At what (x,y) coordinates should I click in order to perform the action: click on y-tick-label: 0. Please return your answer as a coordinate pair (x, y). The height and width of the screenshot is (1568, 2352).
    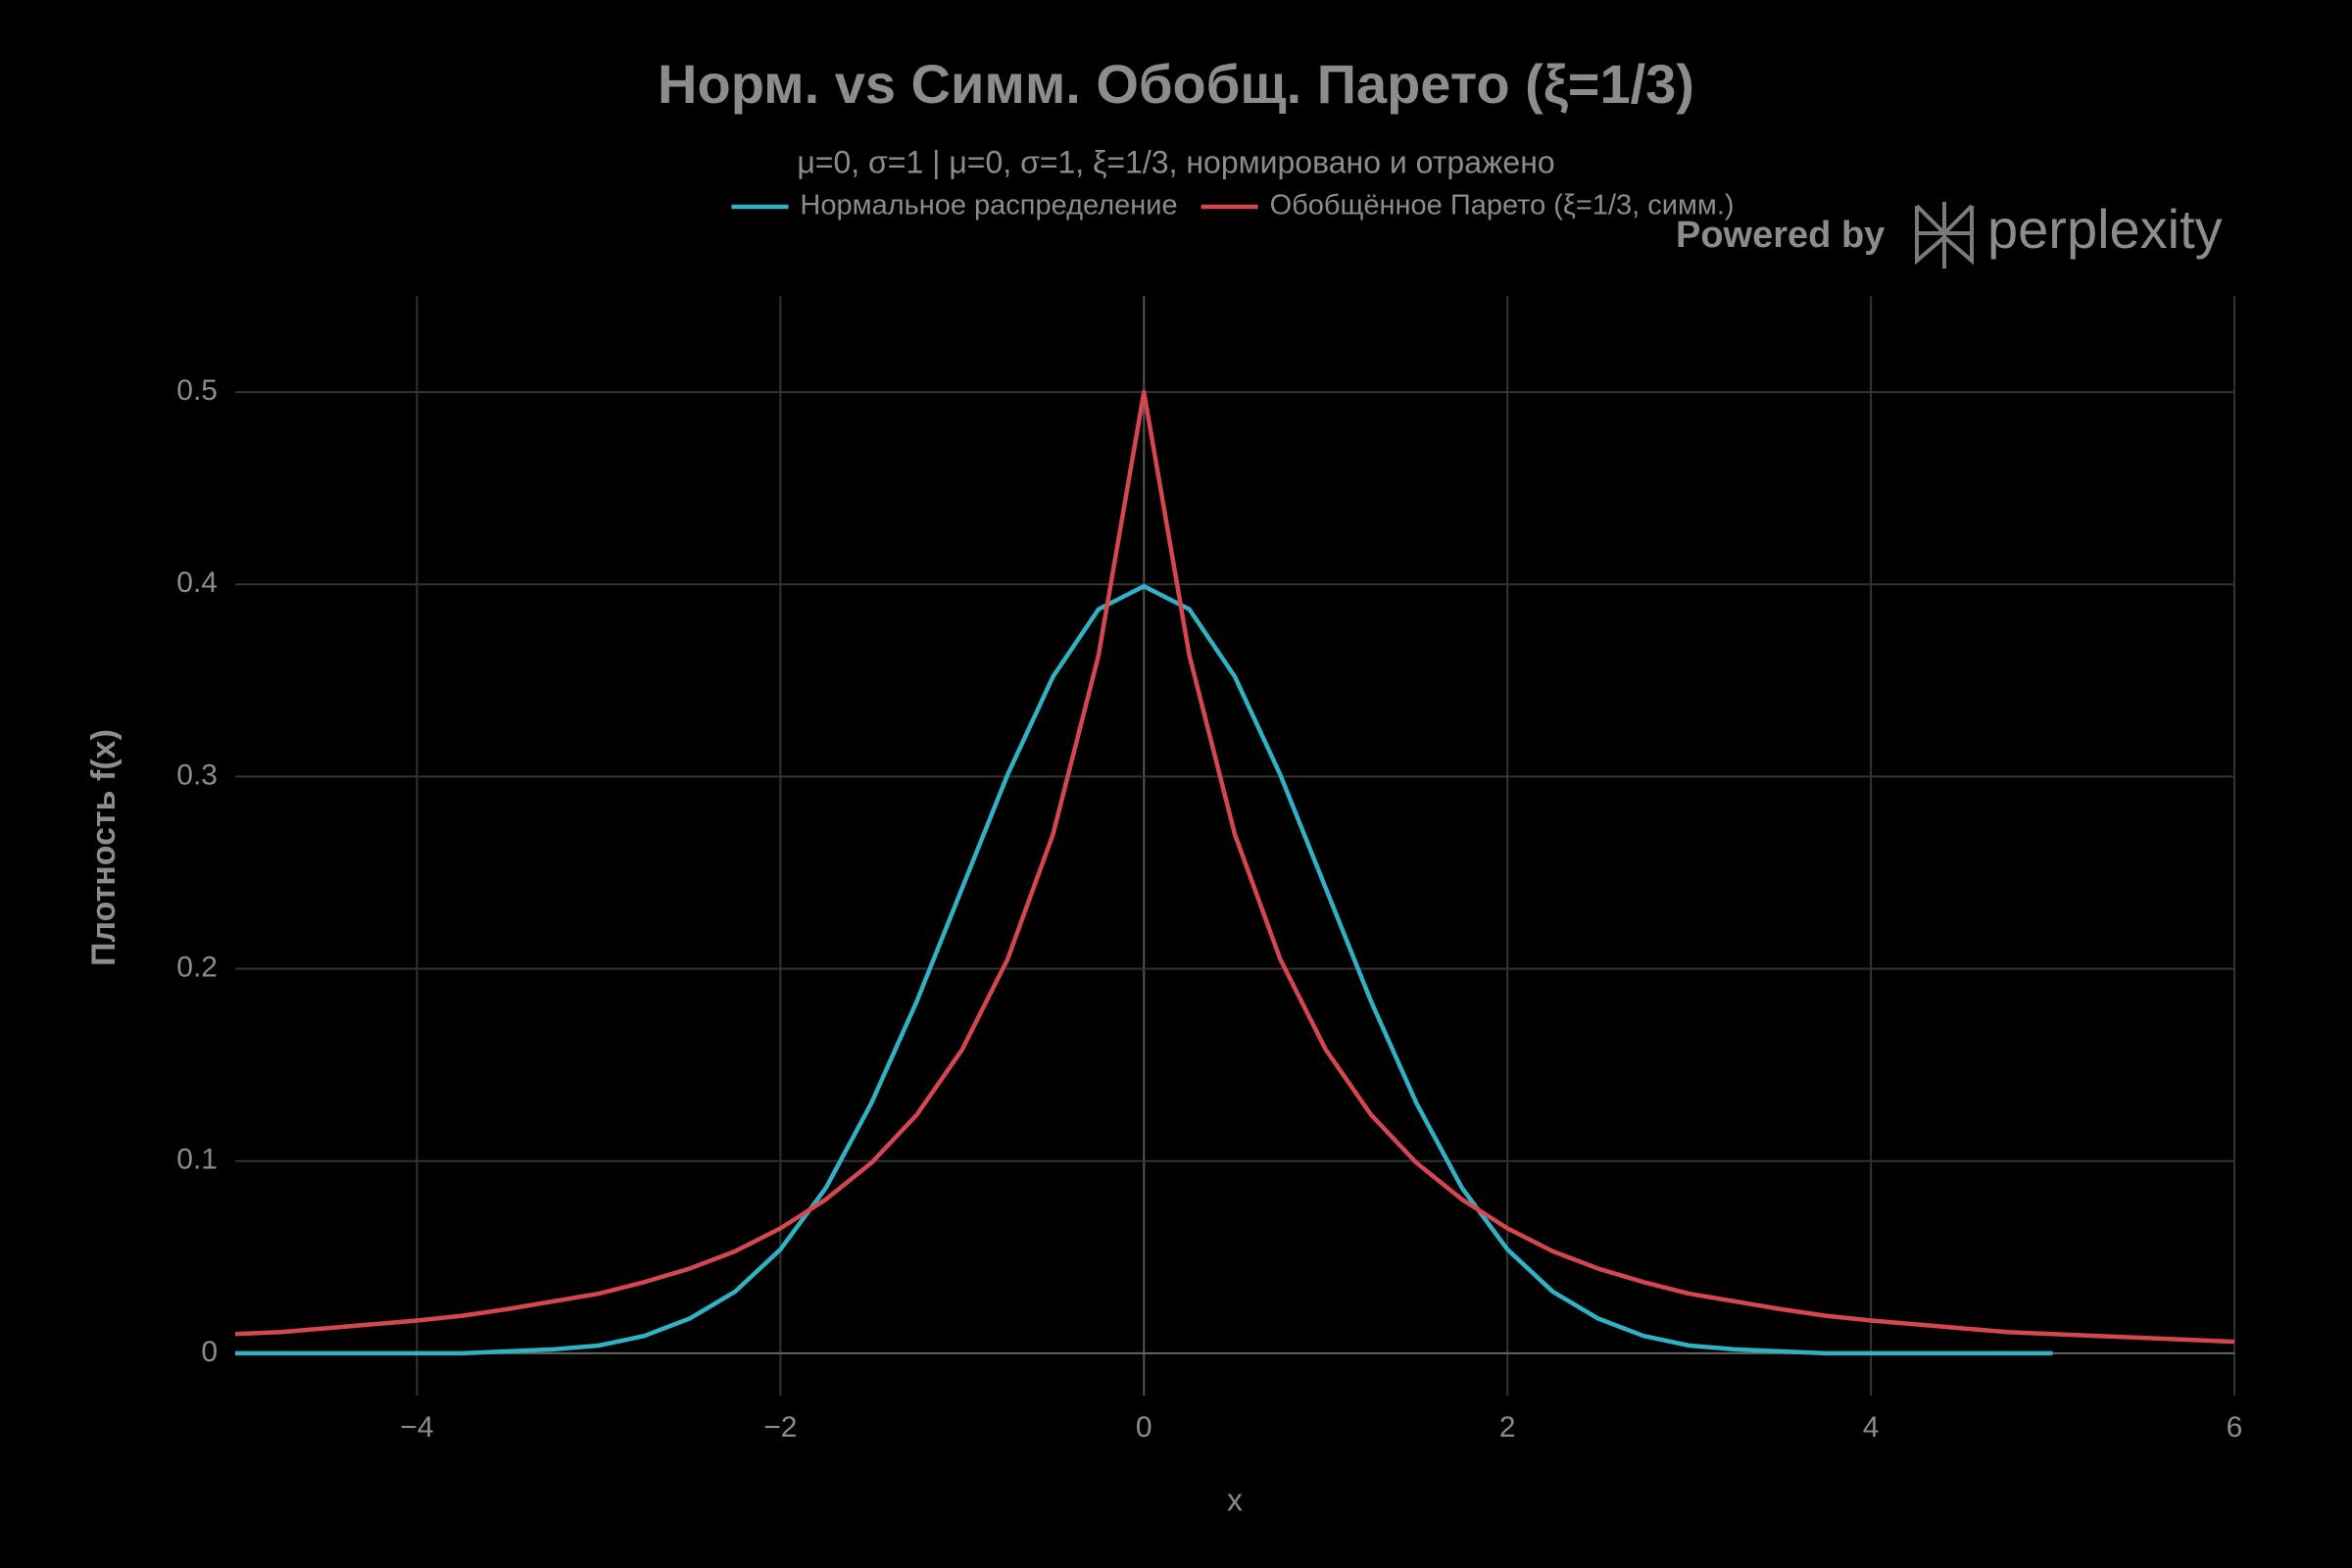
    Looking at the image, I should click on (209, 1352).